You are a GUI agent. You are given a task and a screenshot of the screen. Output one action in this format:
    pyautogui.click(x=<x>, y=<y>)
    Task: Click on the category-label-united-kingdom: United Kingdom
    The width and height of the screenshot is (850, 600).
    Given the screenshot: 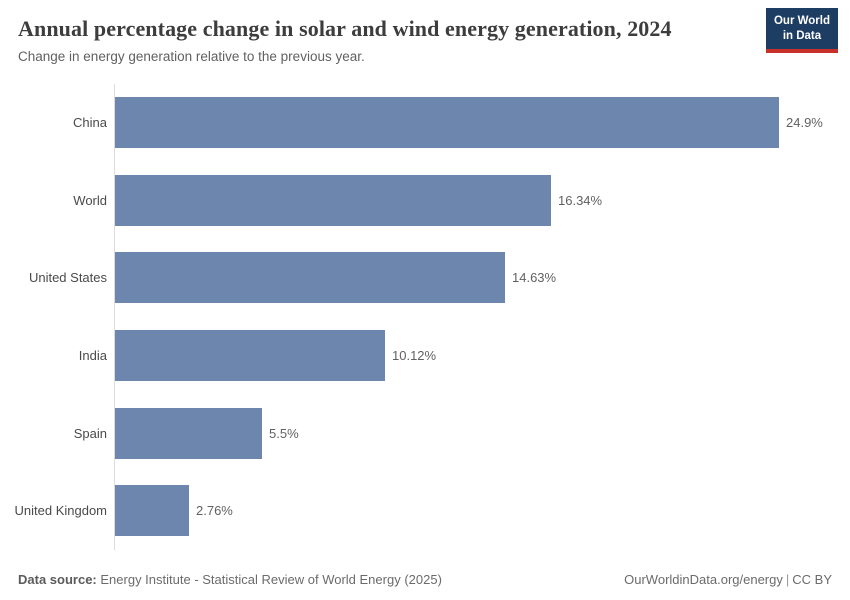 What is the action you would take?
    pyautogui.click(x=61, y=511)
    